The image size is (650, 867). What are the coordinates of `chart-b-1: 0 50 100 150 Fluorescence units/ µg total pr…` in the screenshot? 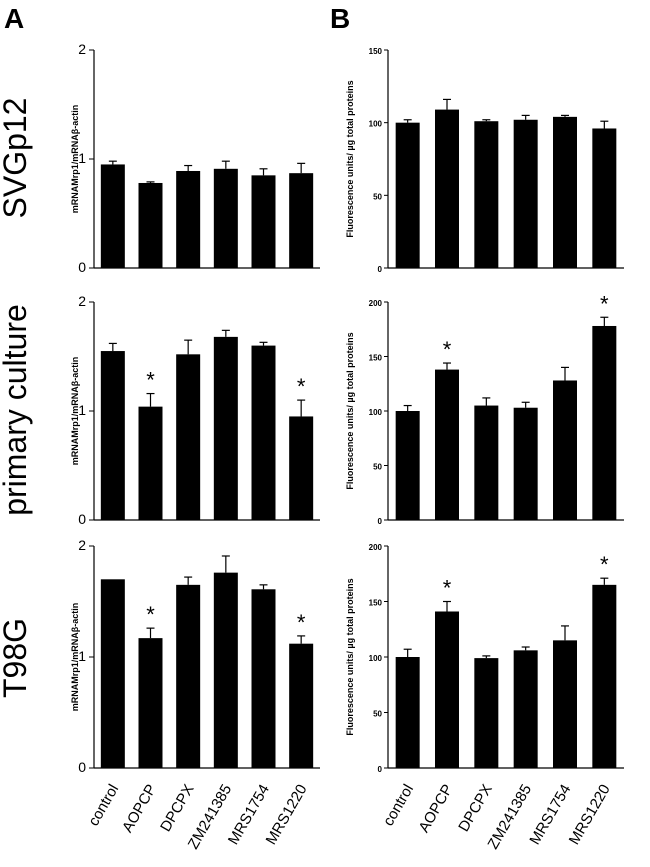 It's located at (484, 160).